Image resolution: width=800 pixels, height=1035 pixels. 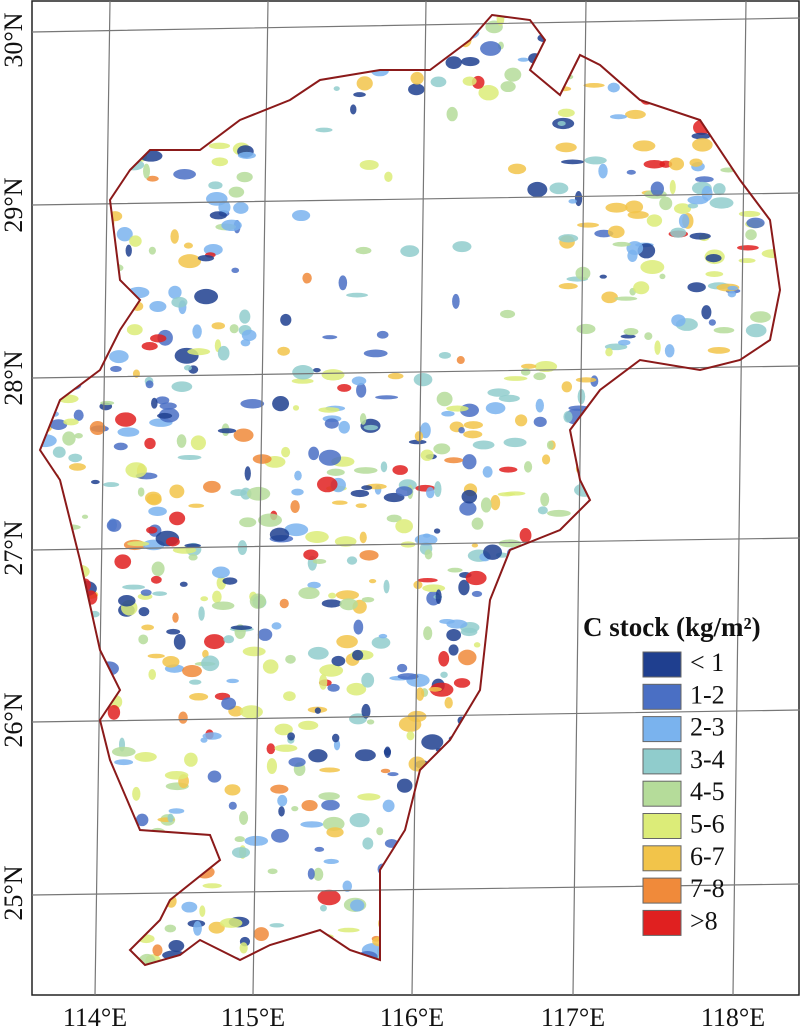 I want to click on longitude-label: 118°E, so click(x=733, y=1017).